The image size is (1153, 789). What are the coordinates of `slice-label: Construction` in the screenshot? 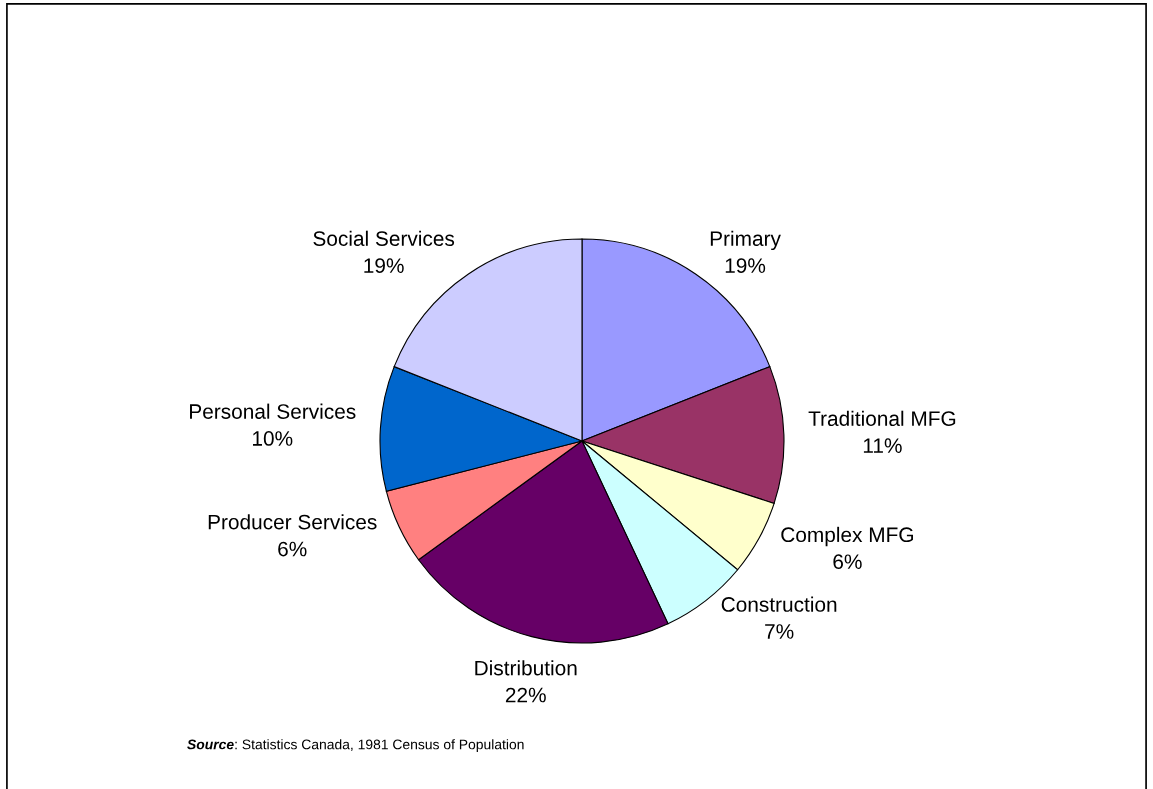 It's located at (779, 604).